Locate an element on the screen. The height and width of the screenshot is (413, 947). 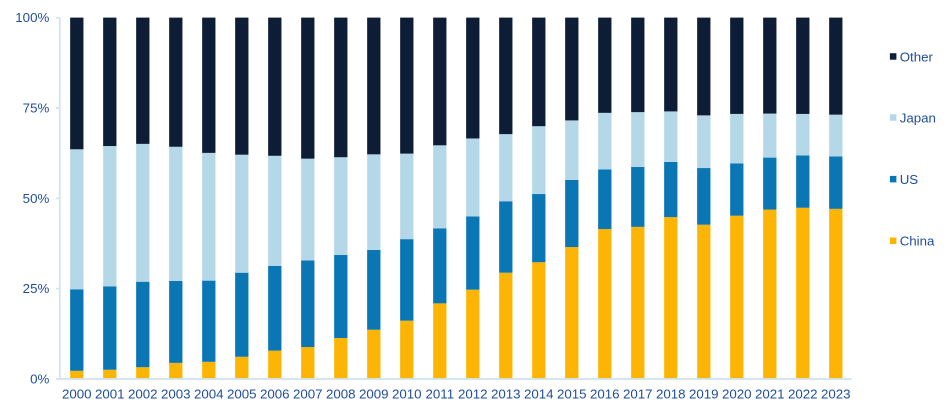
svg-text: Other is located at coordinates (917, 56).